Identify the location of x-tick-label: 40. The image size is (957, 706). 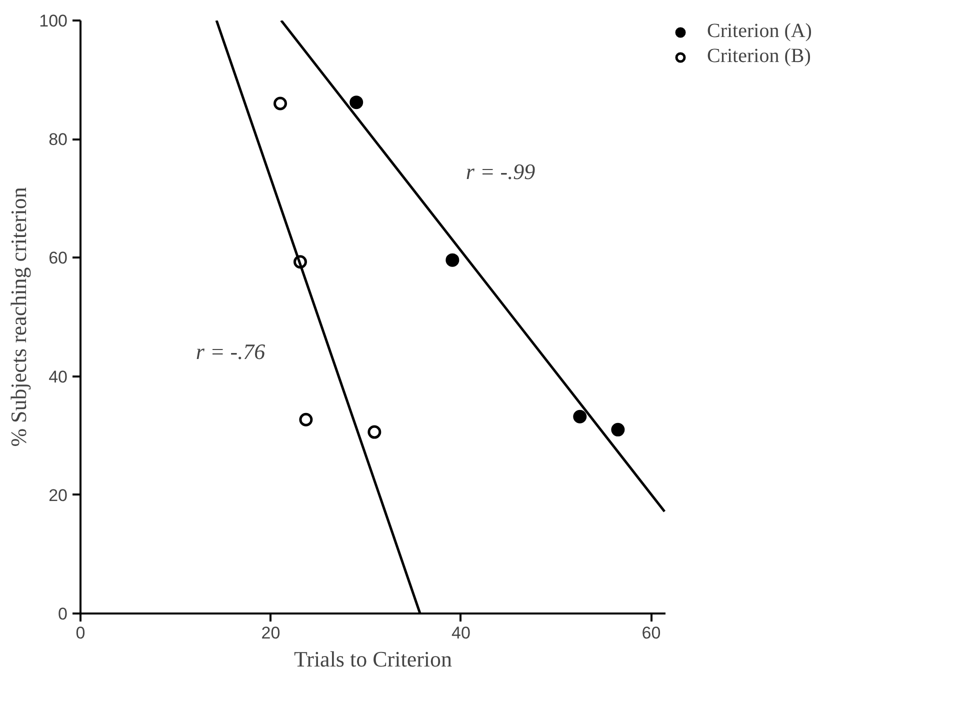
(461, 633).